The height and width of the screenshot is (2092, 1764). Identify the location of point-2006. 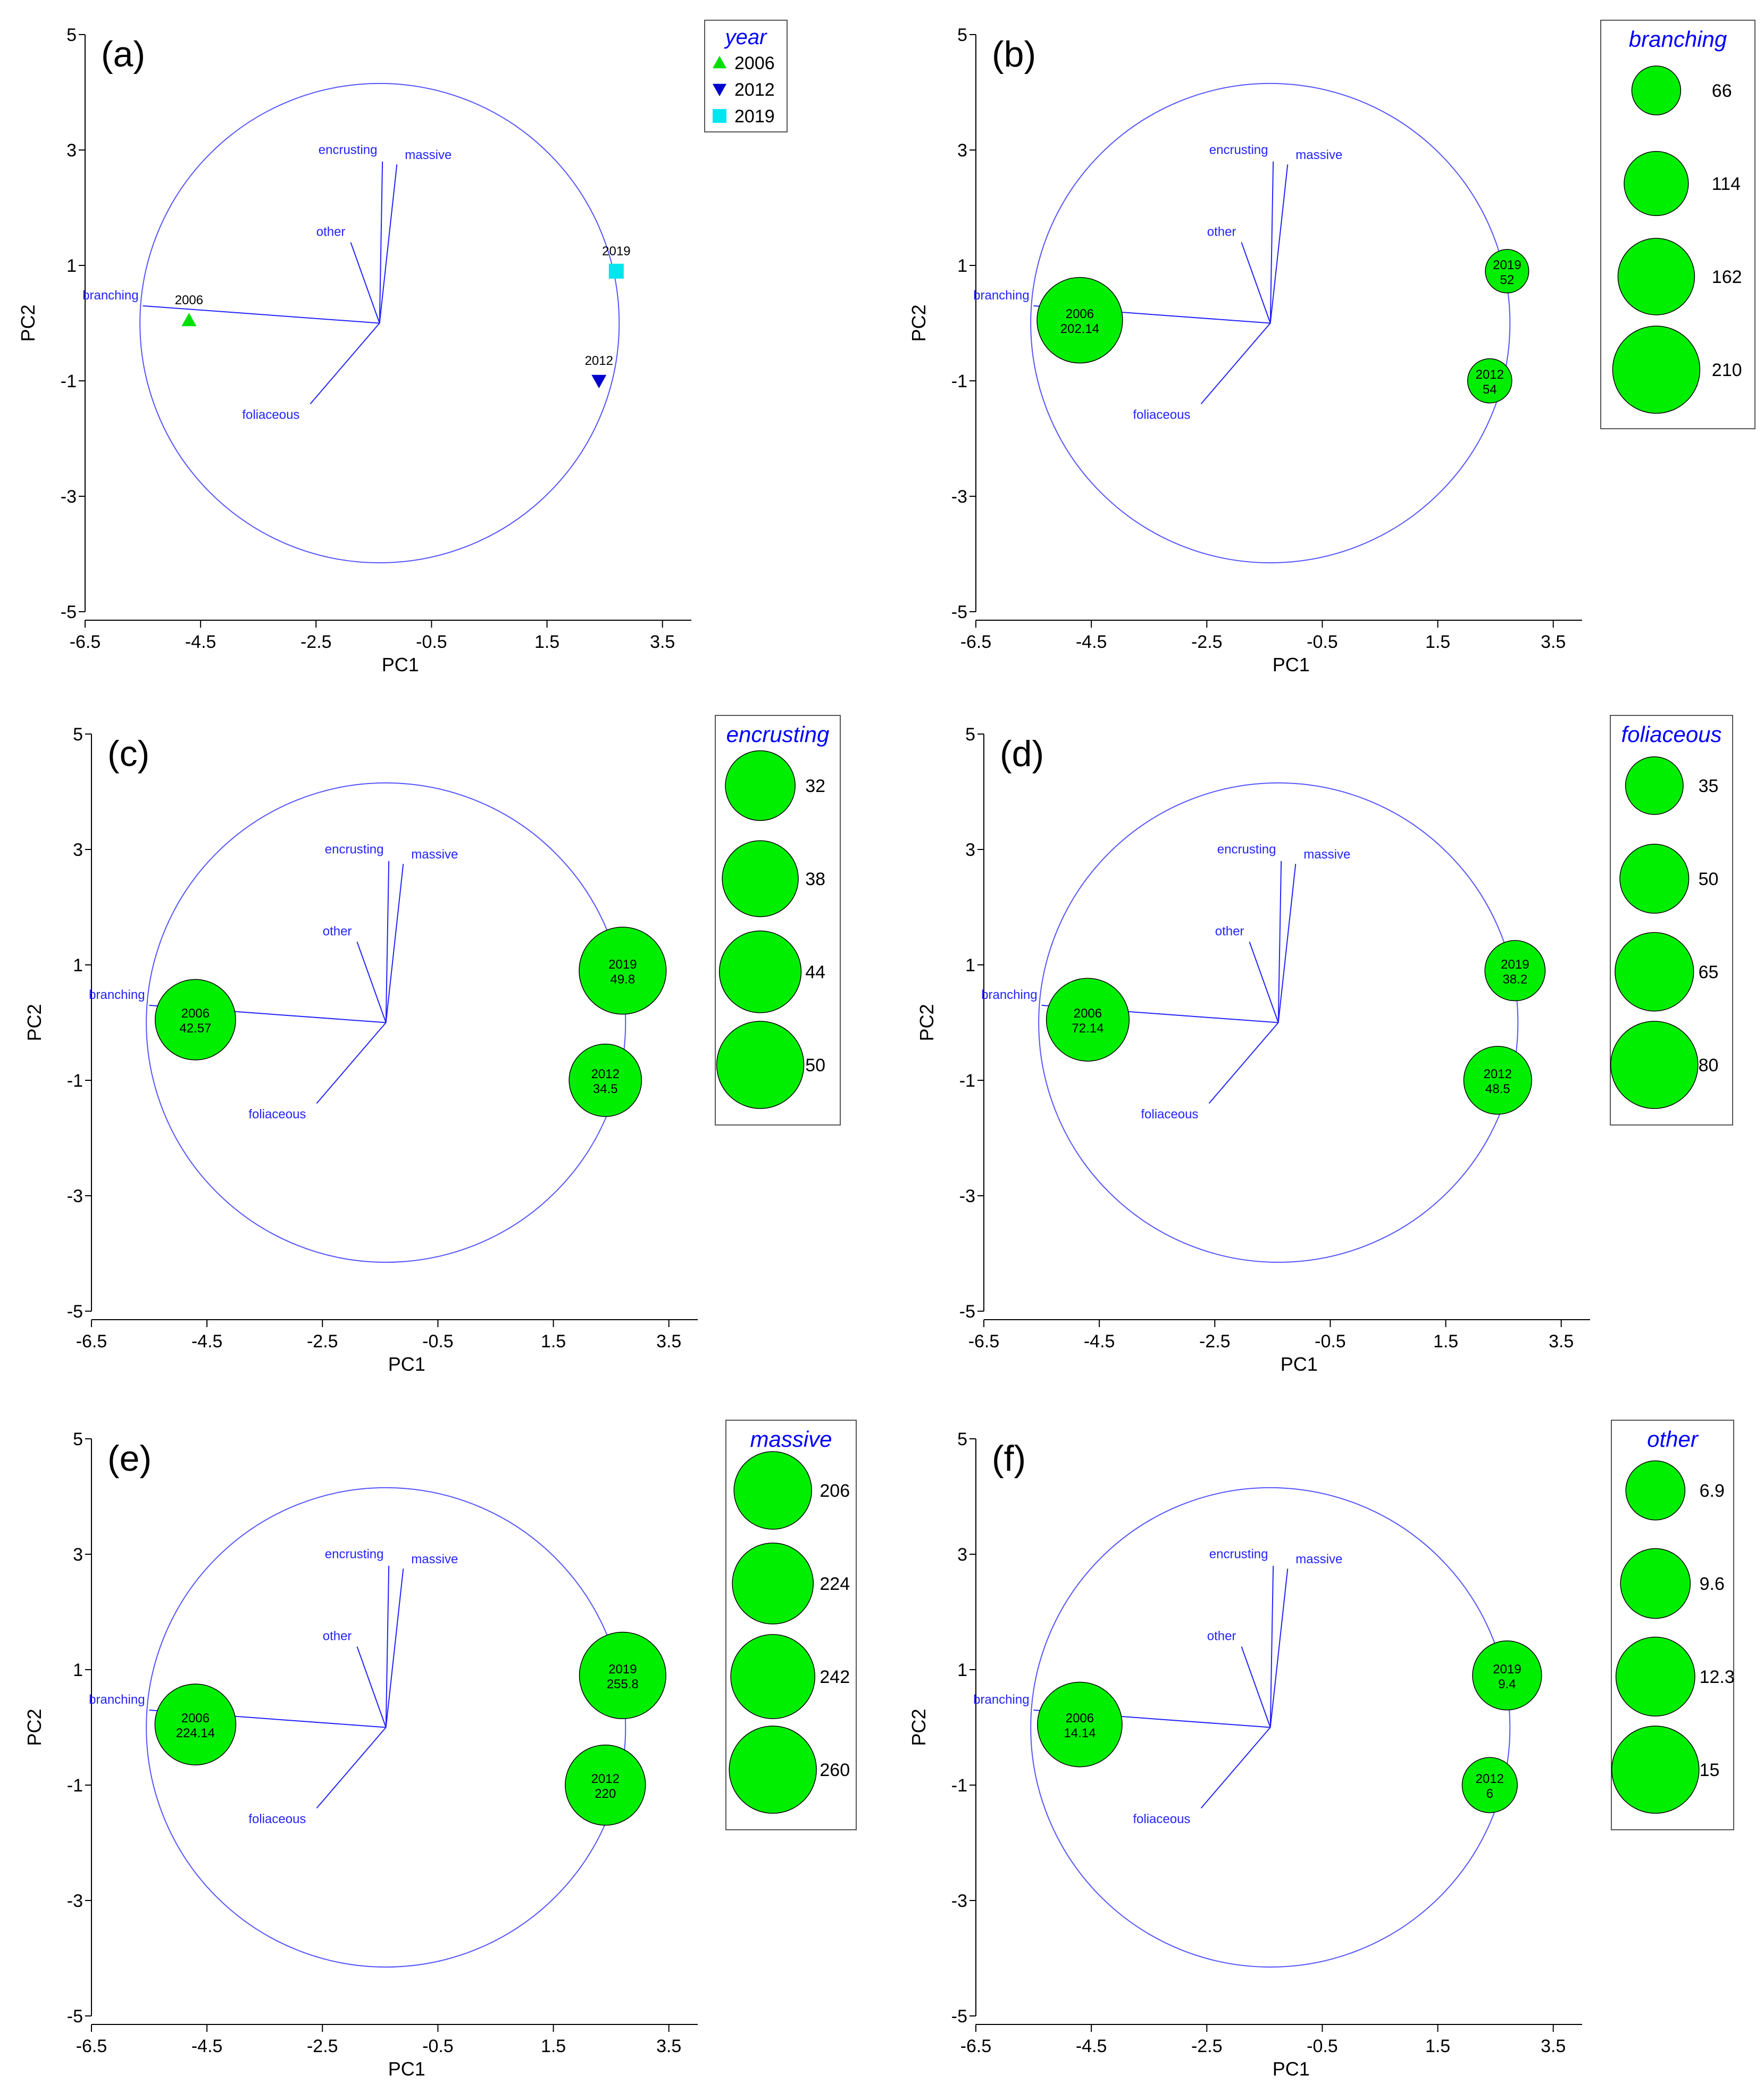
(189, 320).